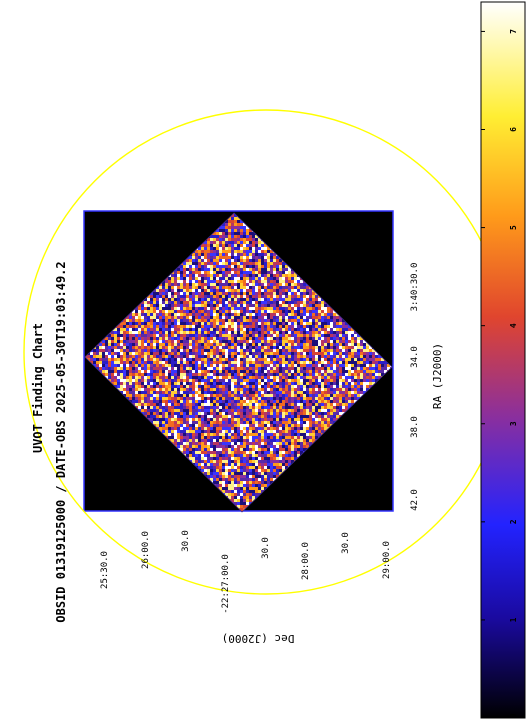 The image size is (528, 722). Describe the element at coordinates (513, 423) in the screenshot. I see `colorbar-tick-label: 3` at that location.